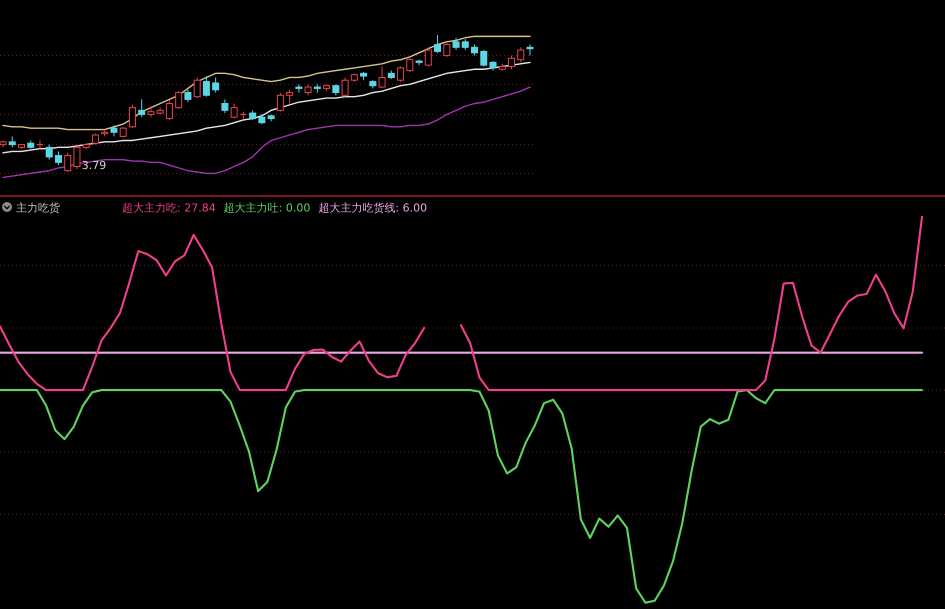  Describe the element at coordinates (169, 208) in the screenshot. I see `series-label: 超大主力吃: 27.84` at that location.